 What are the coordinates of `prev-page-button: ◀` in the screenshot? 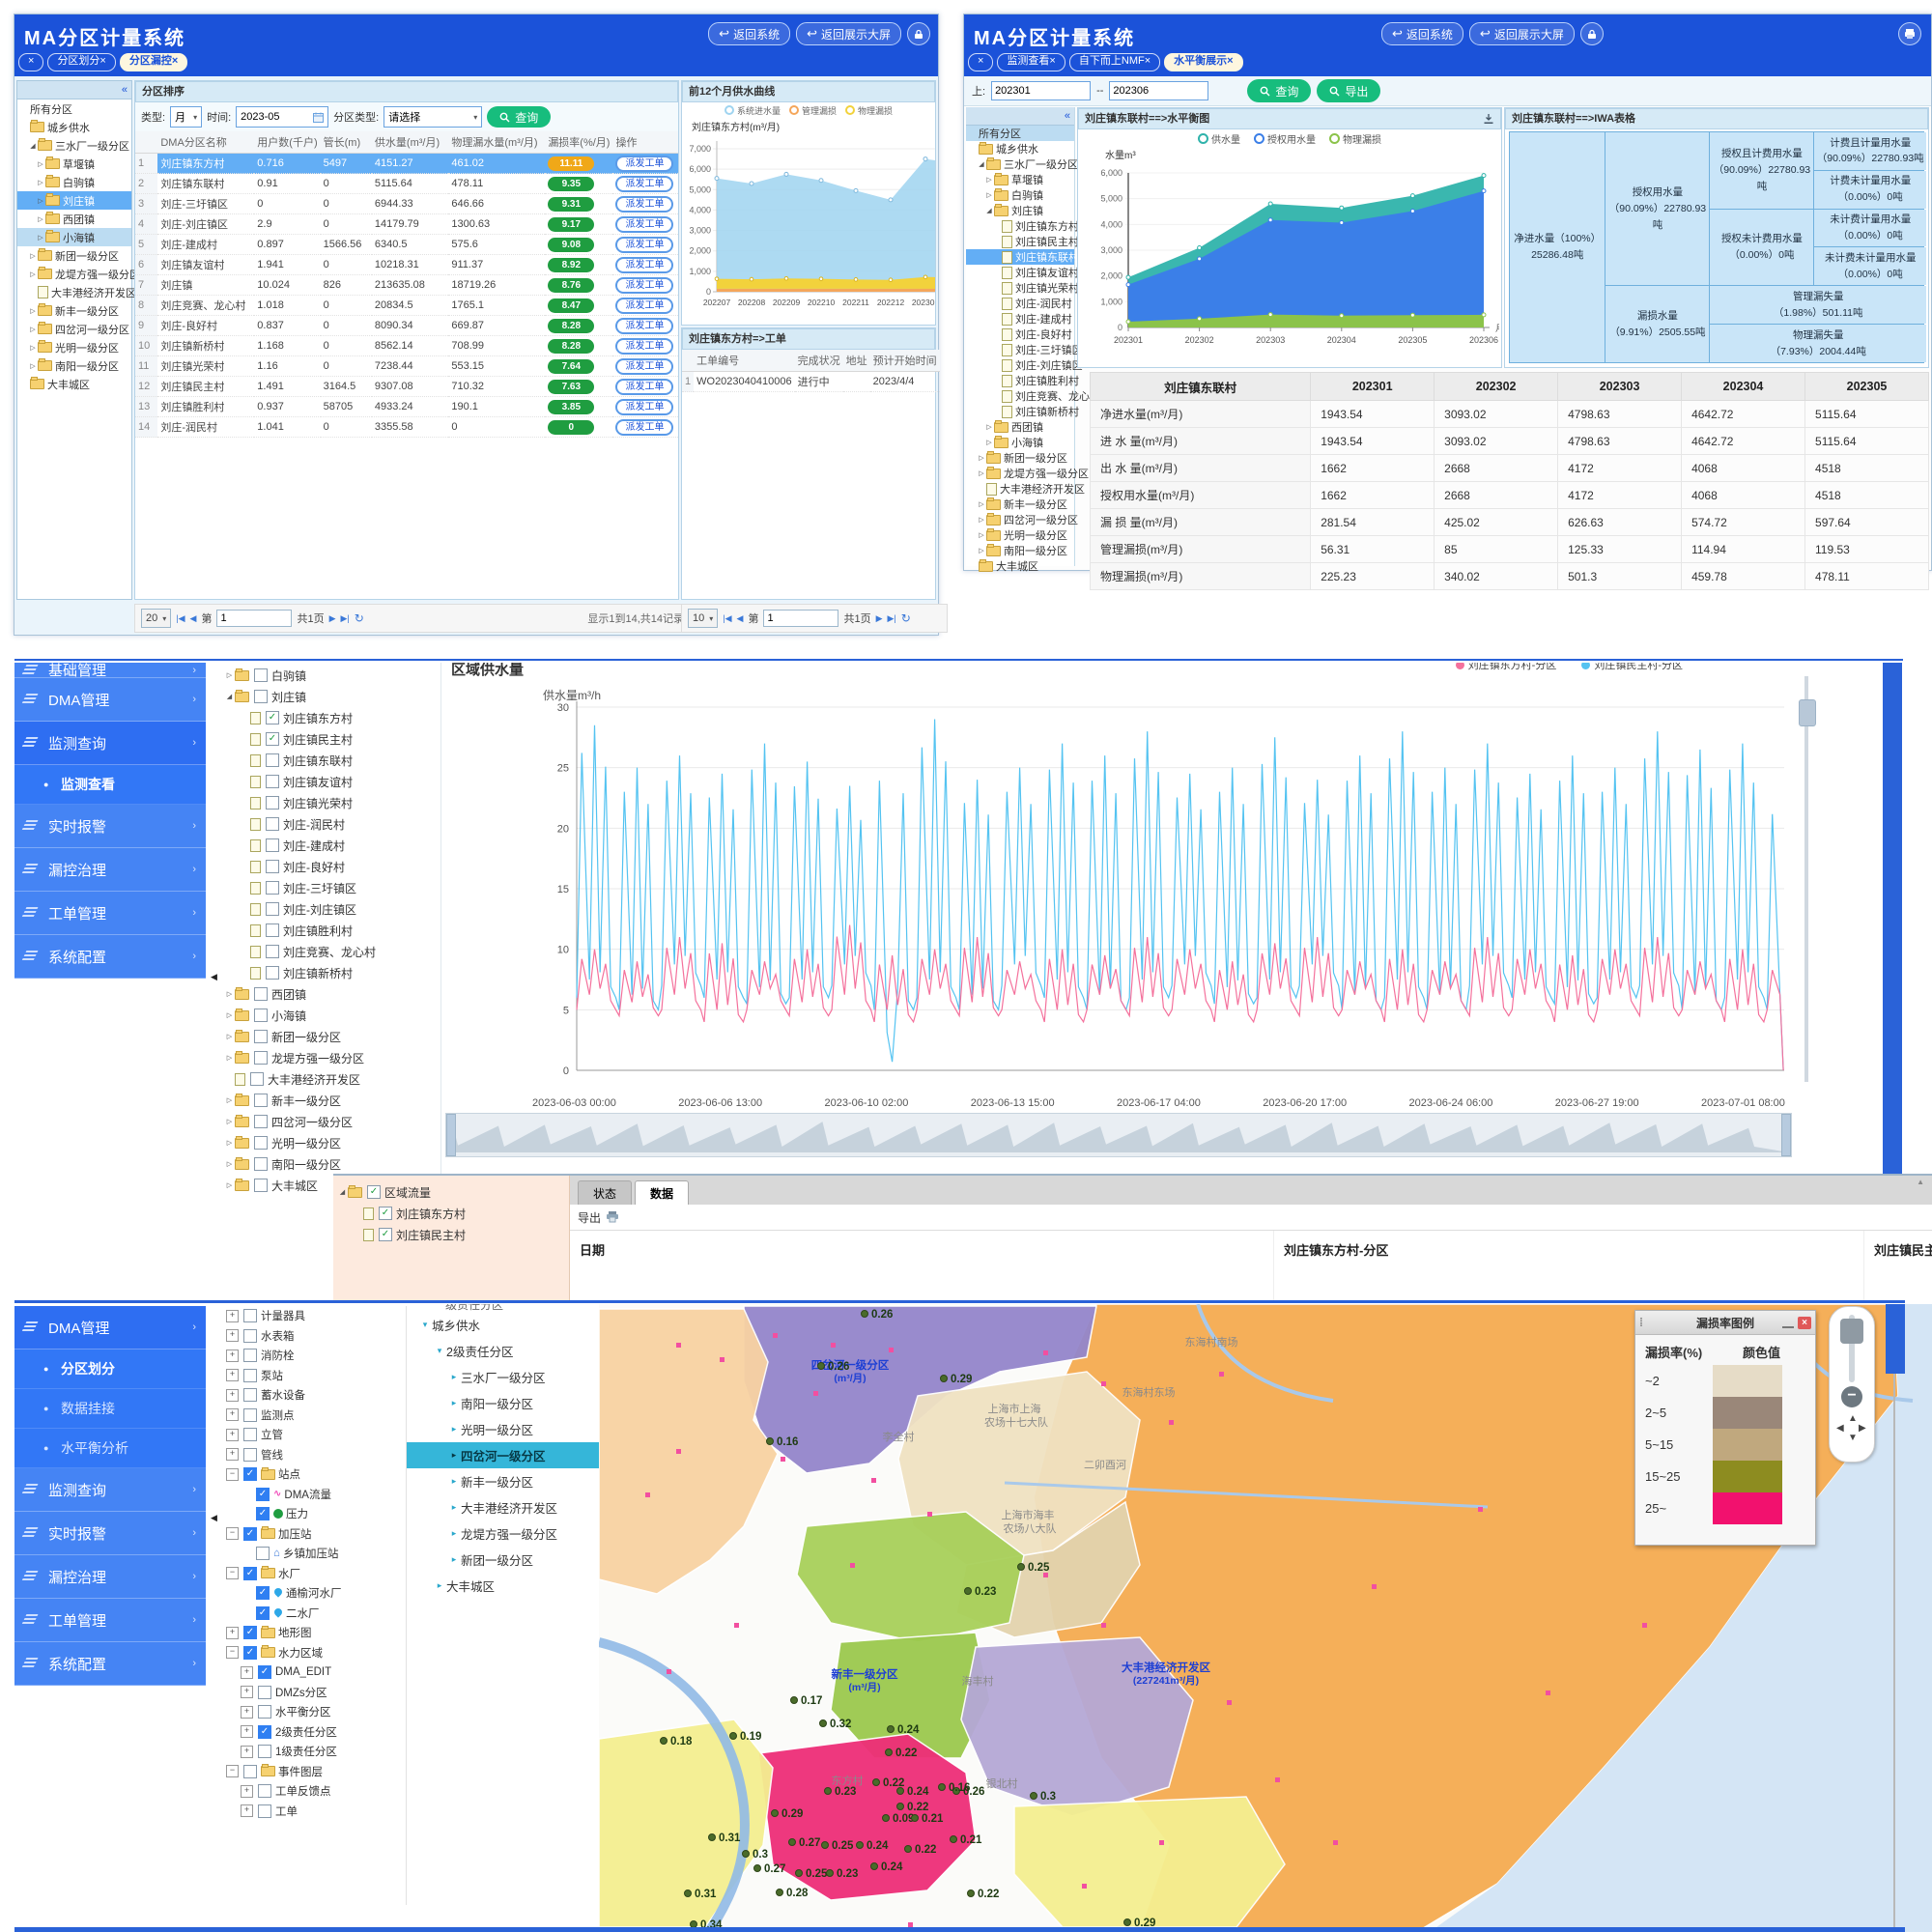 It's located at (193, 617).